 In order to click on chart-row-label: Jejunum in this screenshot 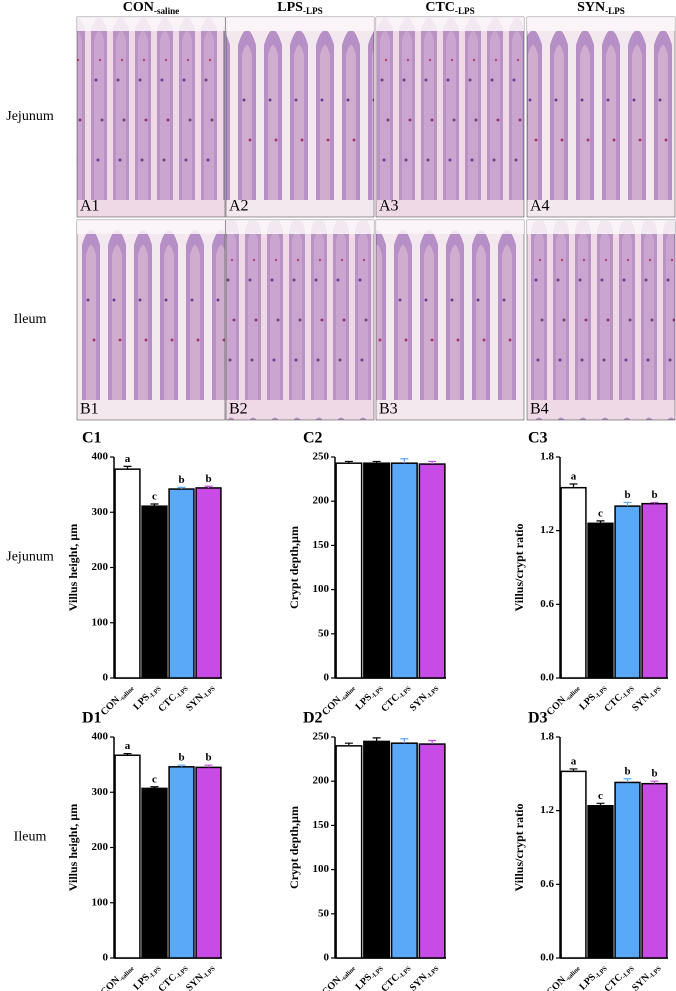, I will do `click(30, 557)`.